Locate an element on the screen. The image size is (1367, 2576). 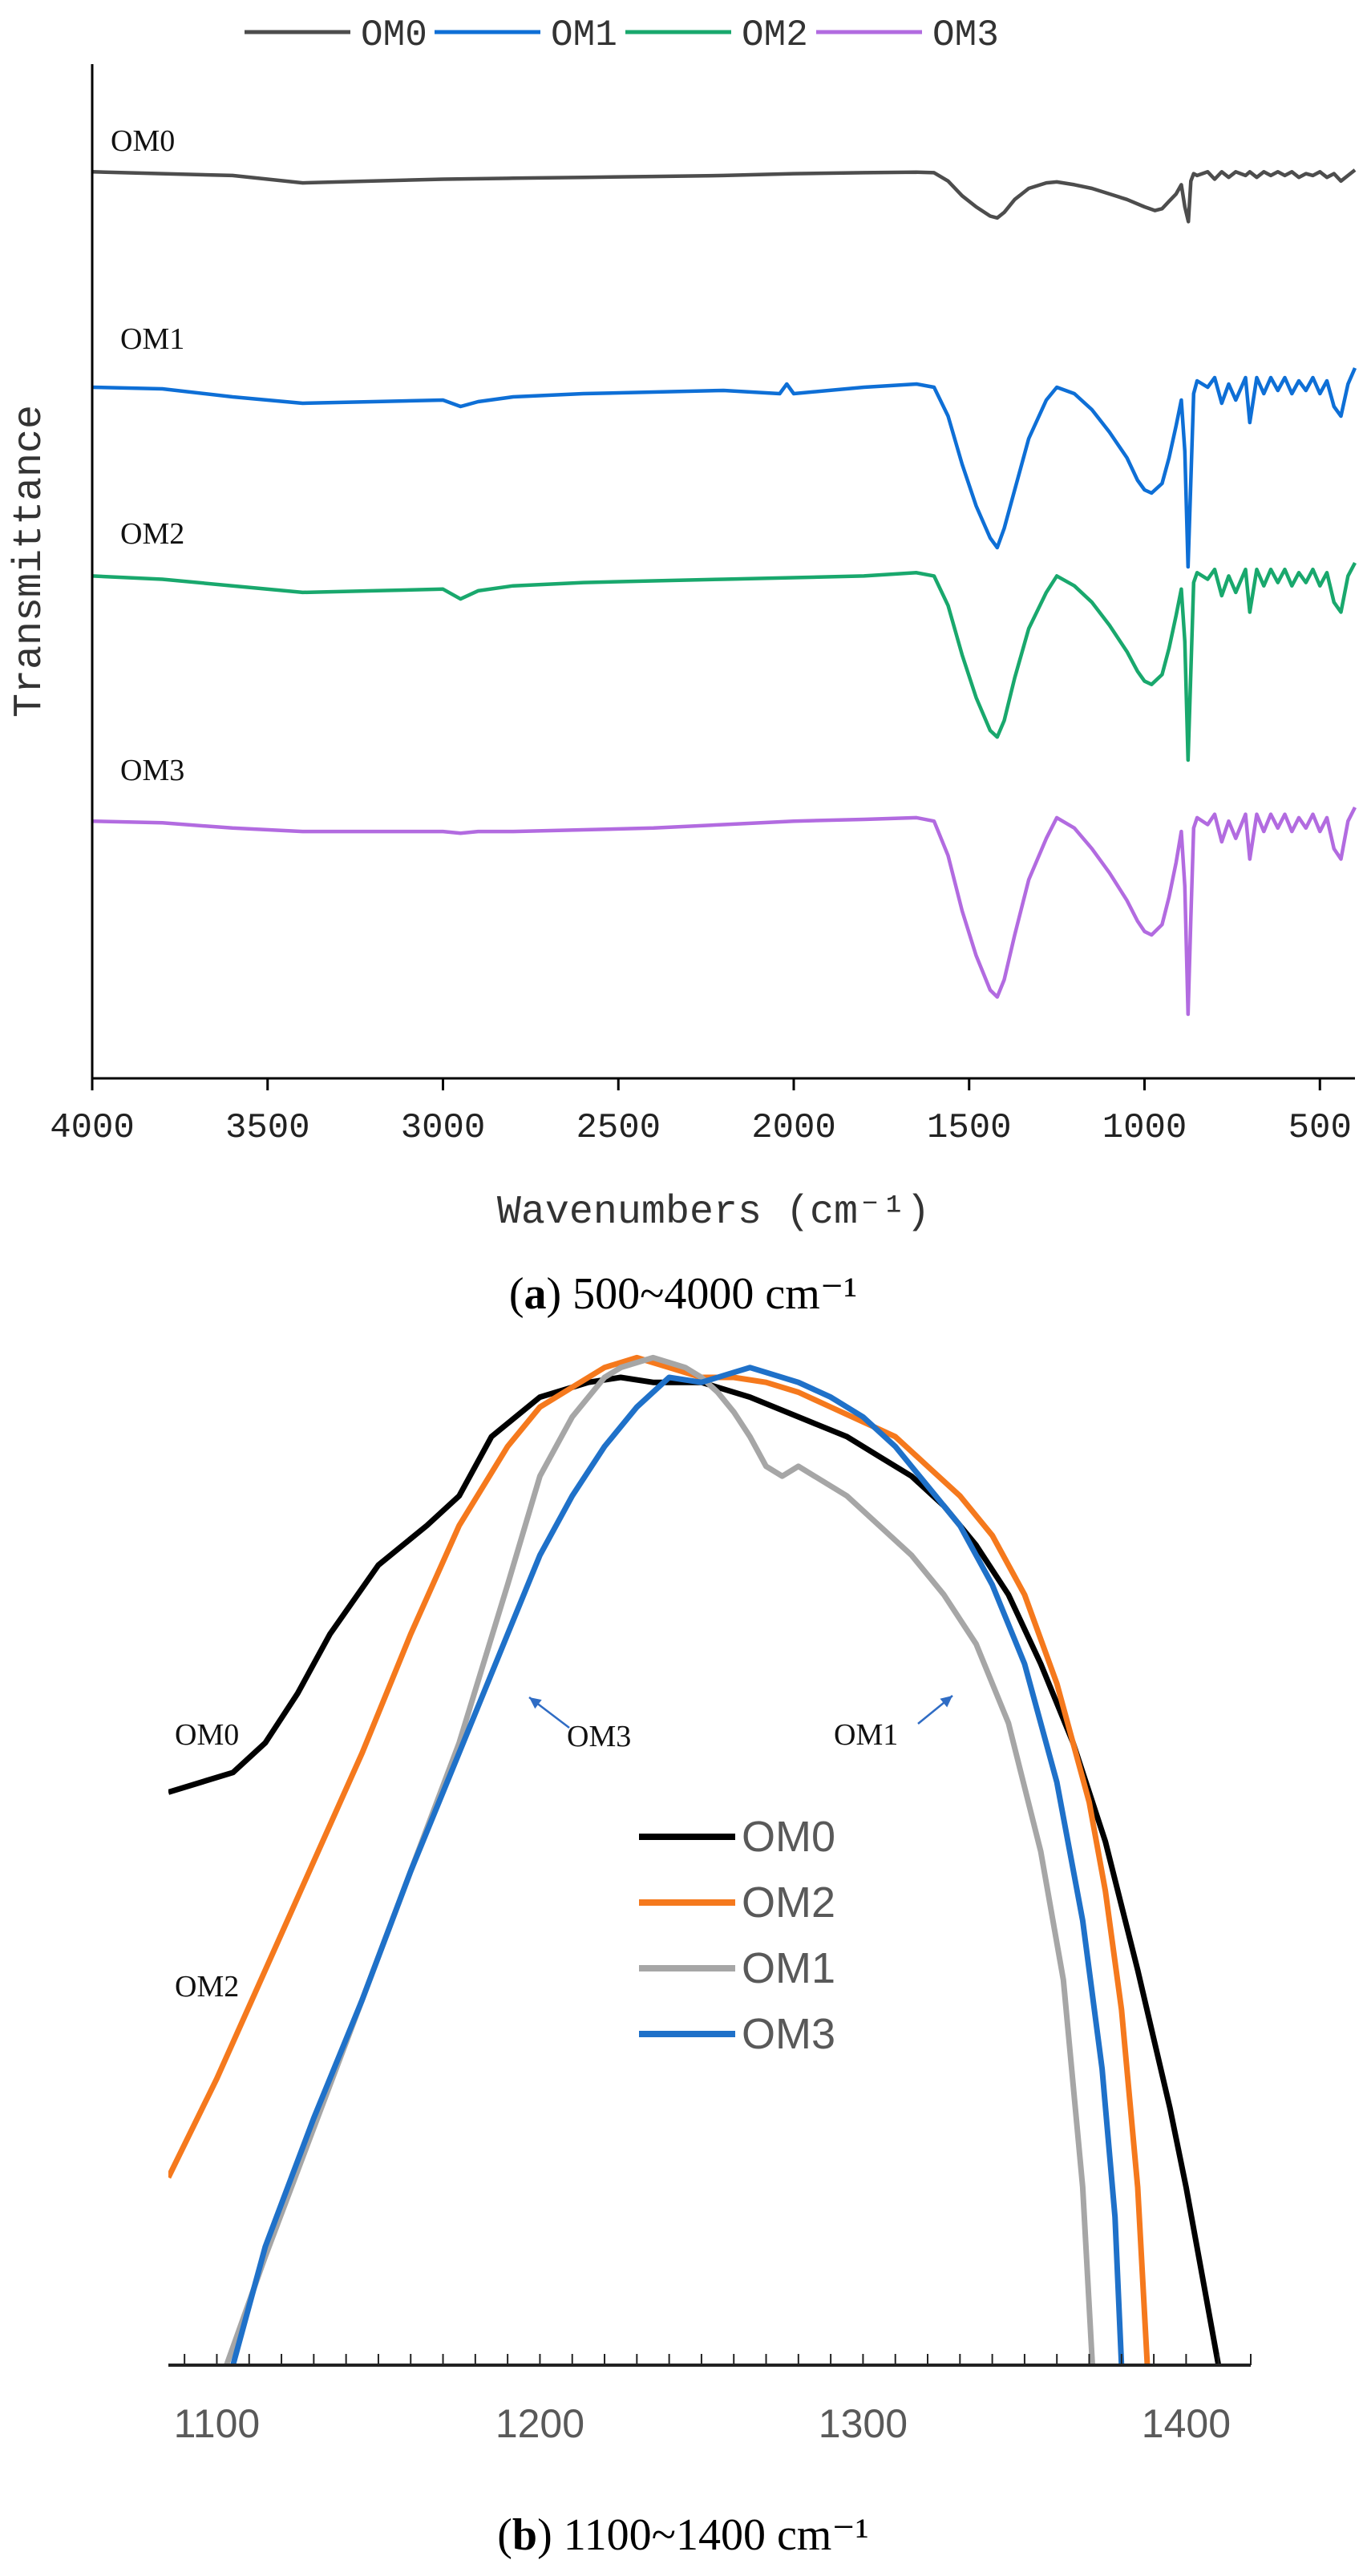
annotations-b: OM0 OM2 OM3 OM1 is located at coordinates (564, 1849).